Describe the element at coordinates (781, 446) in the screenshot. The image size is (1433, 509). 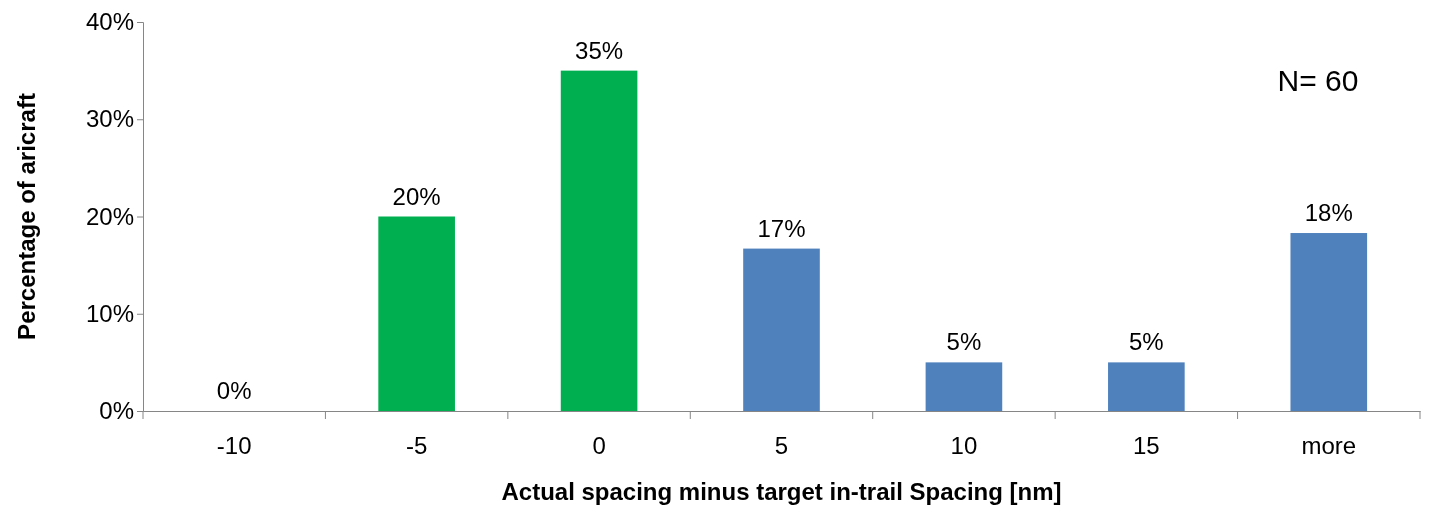
I see `x-tick-label: 5` at that location.